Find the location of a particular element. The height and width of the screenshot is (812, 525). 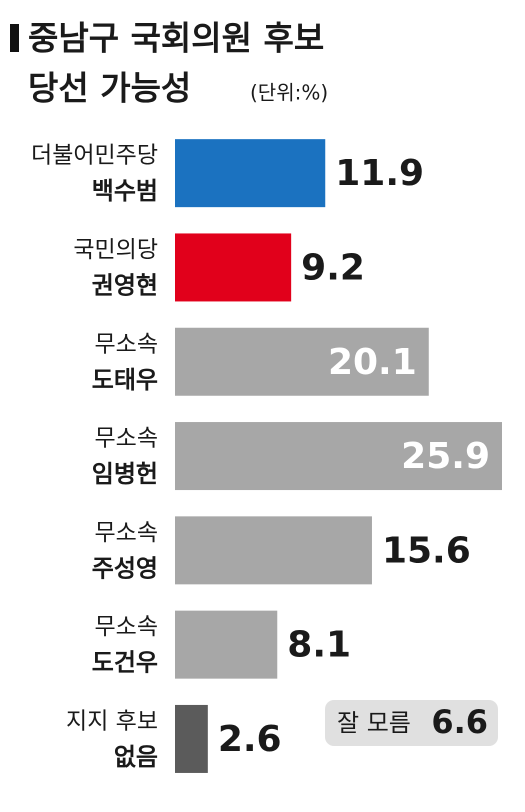

value-label: 15.6 is located at coordinates (426, 550).